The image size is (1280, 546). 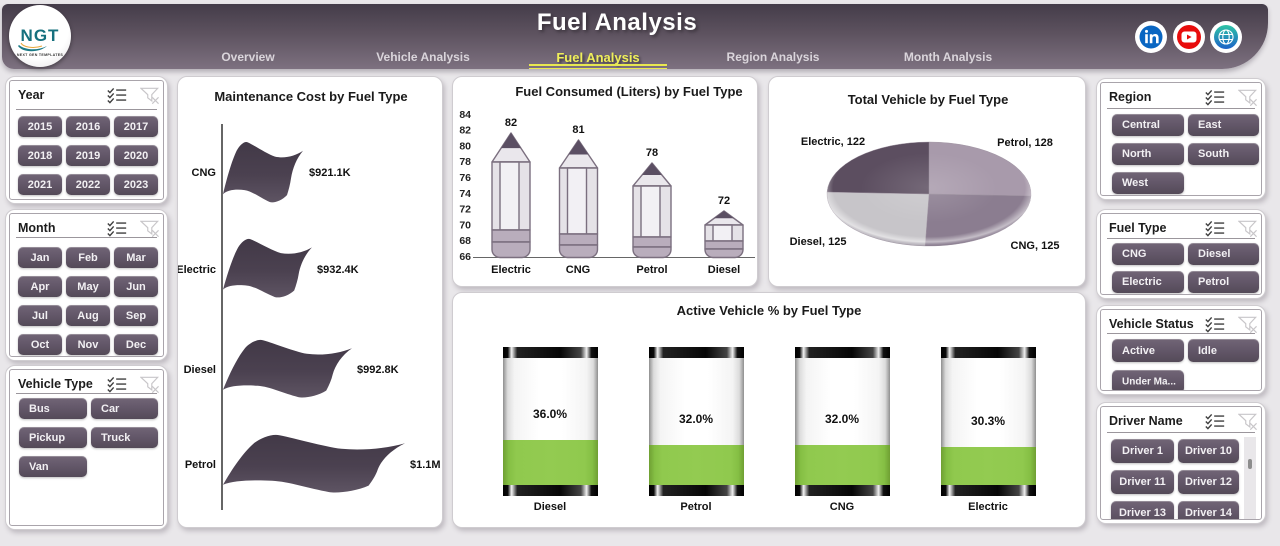 I want to click on svg-text:Fuel Consumed (Liters) by Fuel: Fuel Consumed (Liters) by Fuel Type, so click(x=628, y=91).